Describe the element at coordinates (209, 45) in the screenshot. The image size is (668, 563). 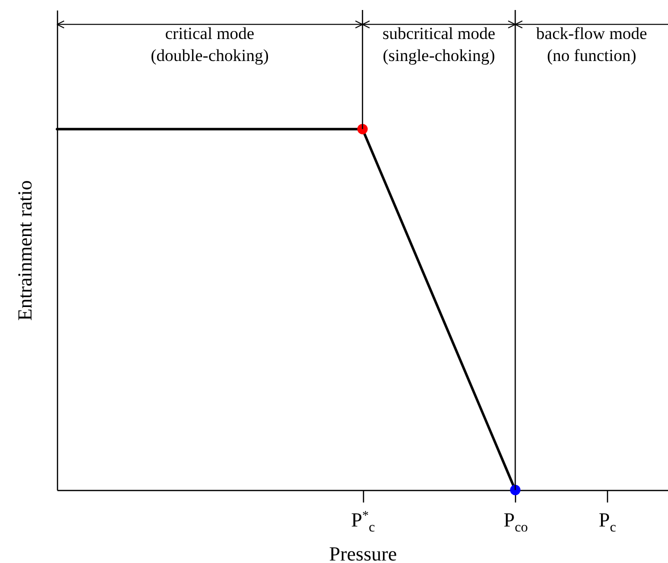
I see `text: critical mode (double-choking)` at that location.